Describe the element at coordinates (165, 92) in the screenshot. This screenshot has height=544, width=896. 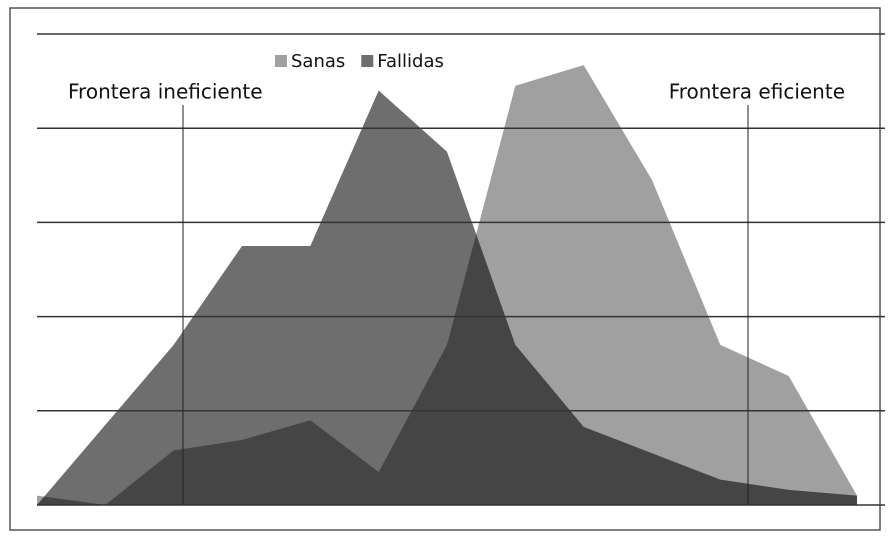
I see `annotation: Frontera ineficiente` at that location.